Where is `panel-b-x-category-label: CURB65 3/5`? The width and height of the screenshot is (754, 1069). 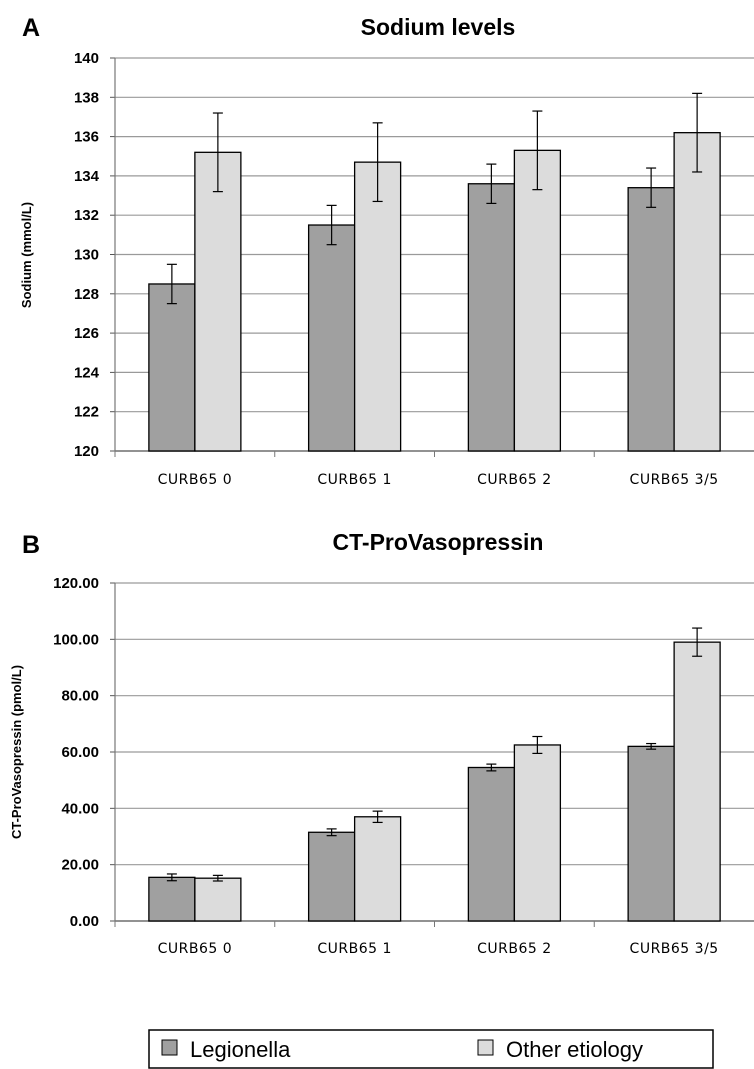
panel-b-x-category-label: CURB65 3/5 is located at coordinates (674, 949).